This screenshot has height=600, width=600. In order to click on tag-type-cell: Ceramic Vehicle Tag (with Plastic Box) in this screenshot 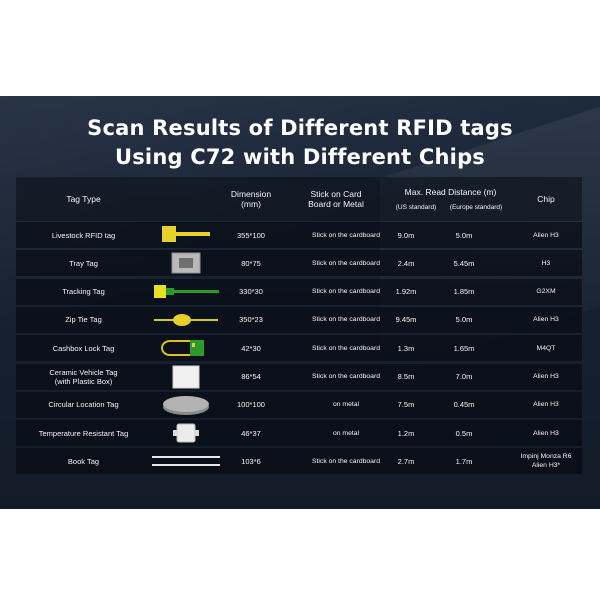, I will do `click(83, 376)`.